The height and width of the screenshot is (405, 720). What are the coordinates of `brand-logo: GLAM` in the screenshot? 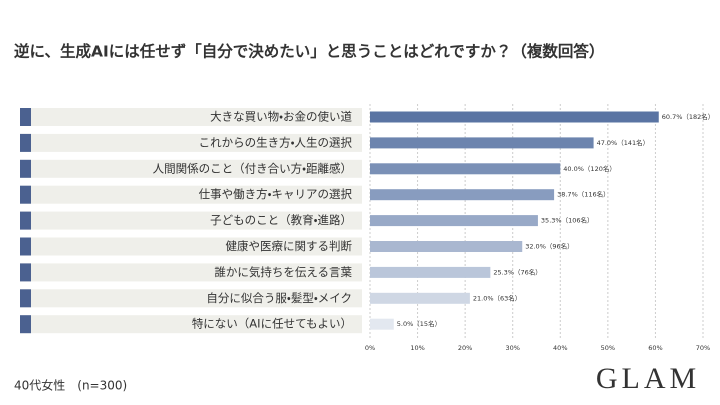 It's located at (648, 378).